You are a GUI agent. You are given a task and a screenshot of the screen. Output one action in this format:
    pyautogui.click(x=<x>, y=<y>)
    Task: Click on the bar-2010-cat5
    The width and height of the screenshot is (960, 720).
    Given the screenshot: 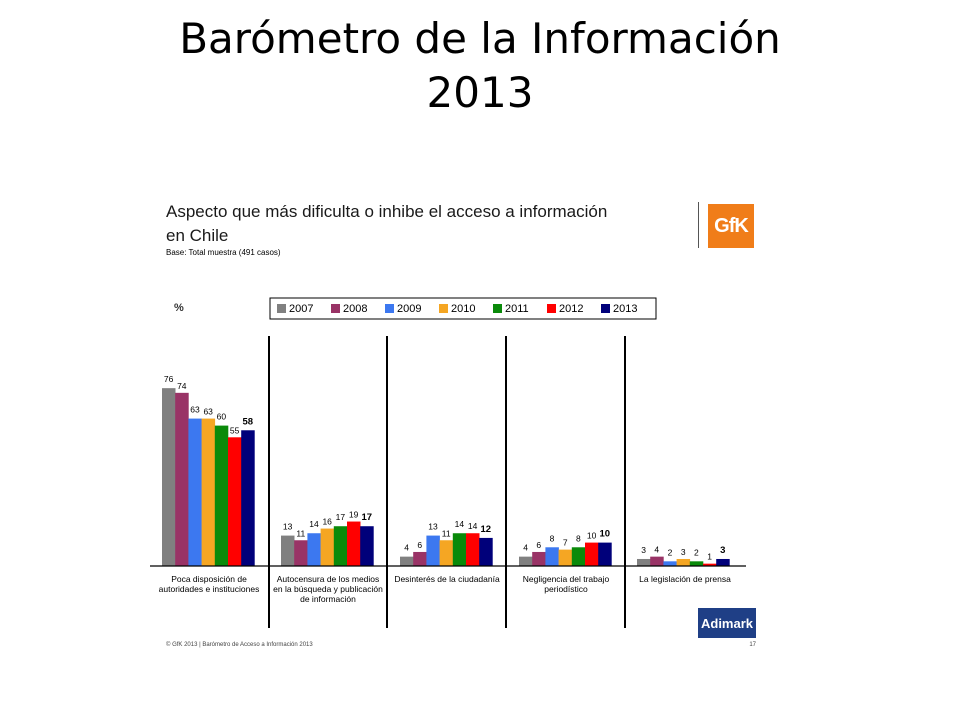 What is the action you would take?
    pyautogui.click(x=683, y=562)
    